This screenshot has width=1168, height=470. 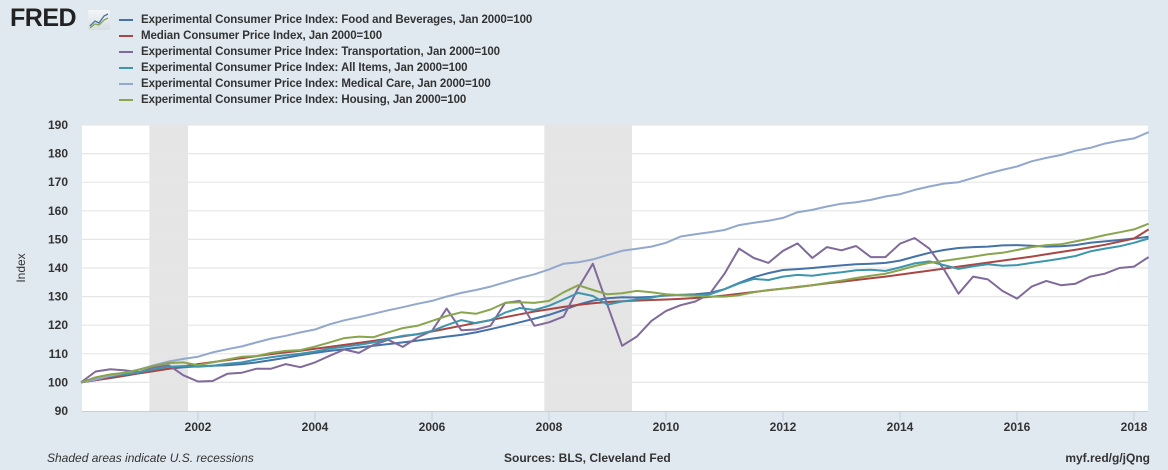 What do you see at coordinates (1107, 458) in the screenshot?
I see `short-url-link: myf.red/g/jQng` at bounding box center [1107, 458].